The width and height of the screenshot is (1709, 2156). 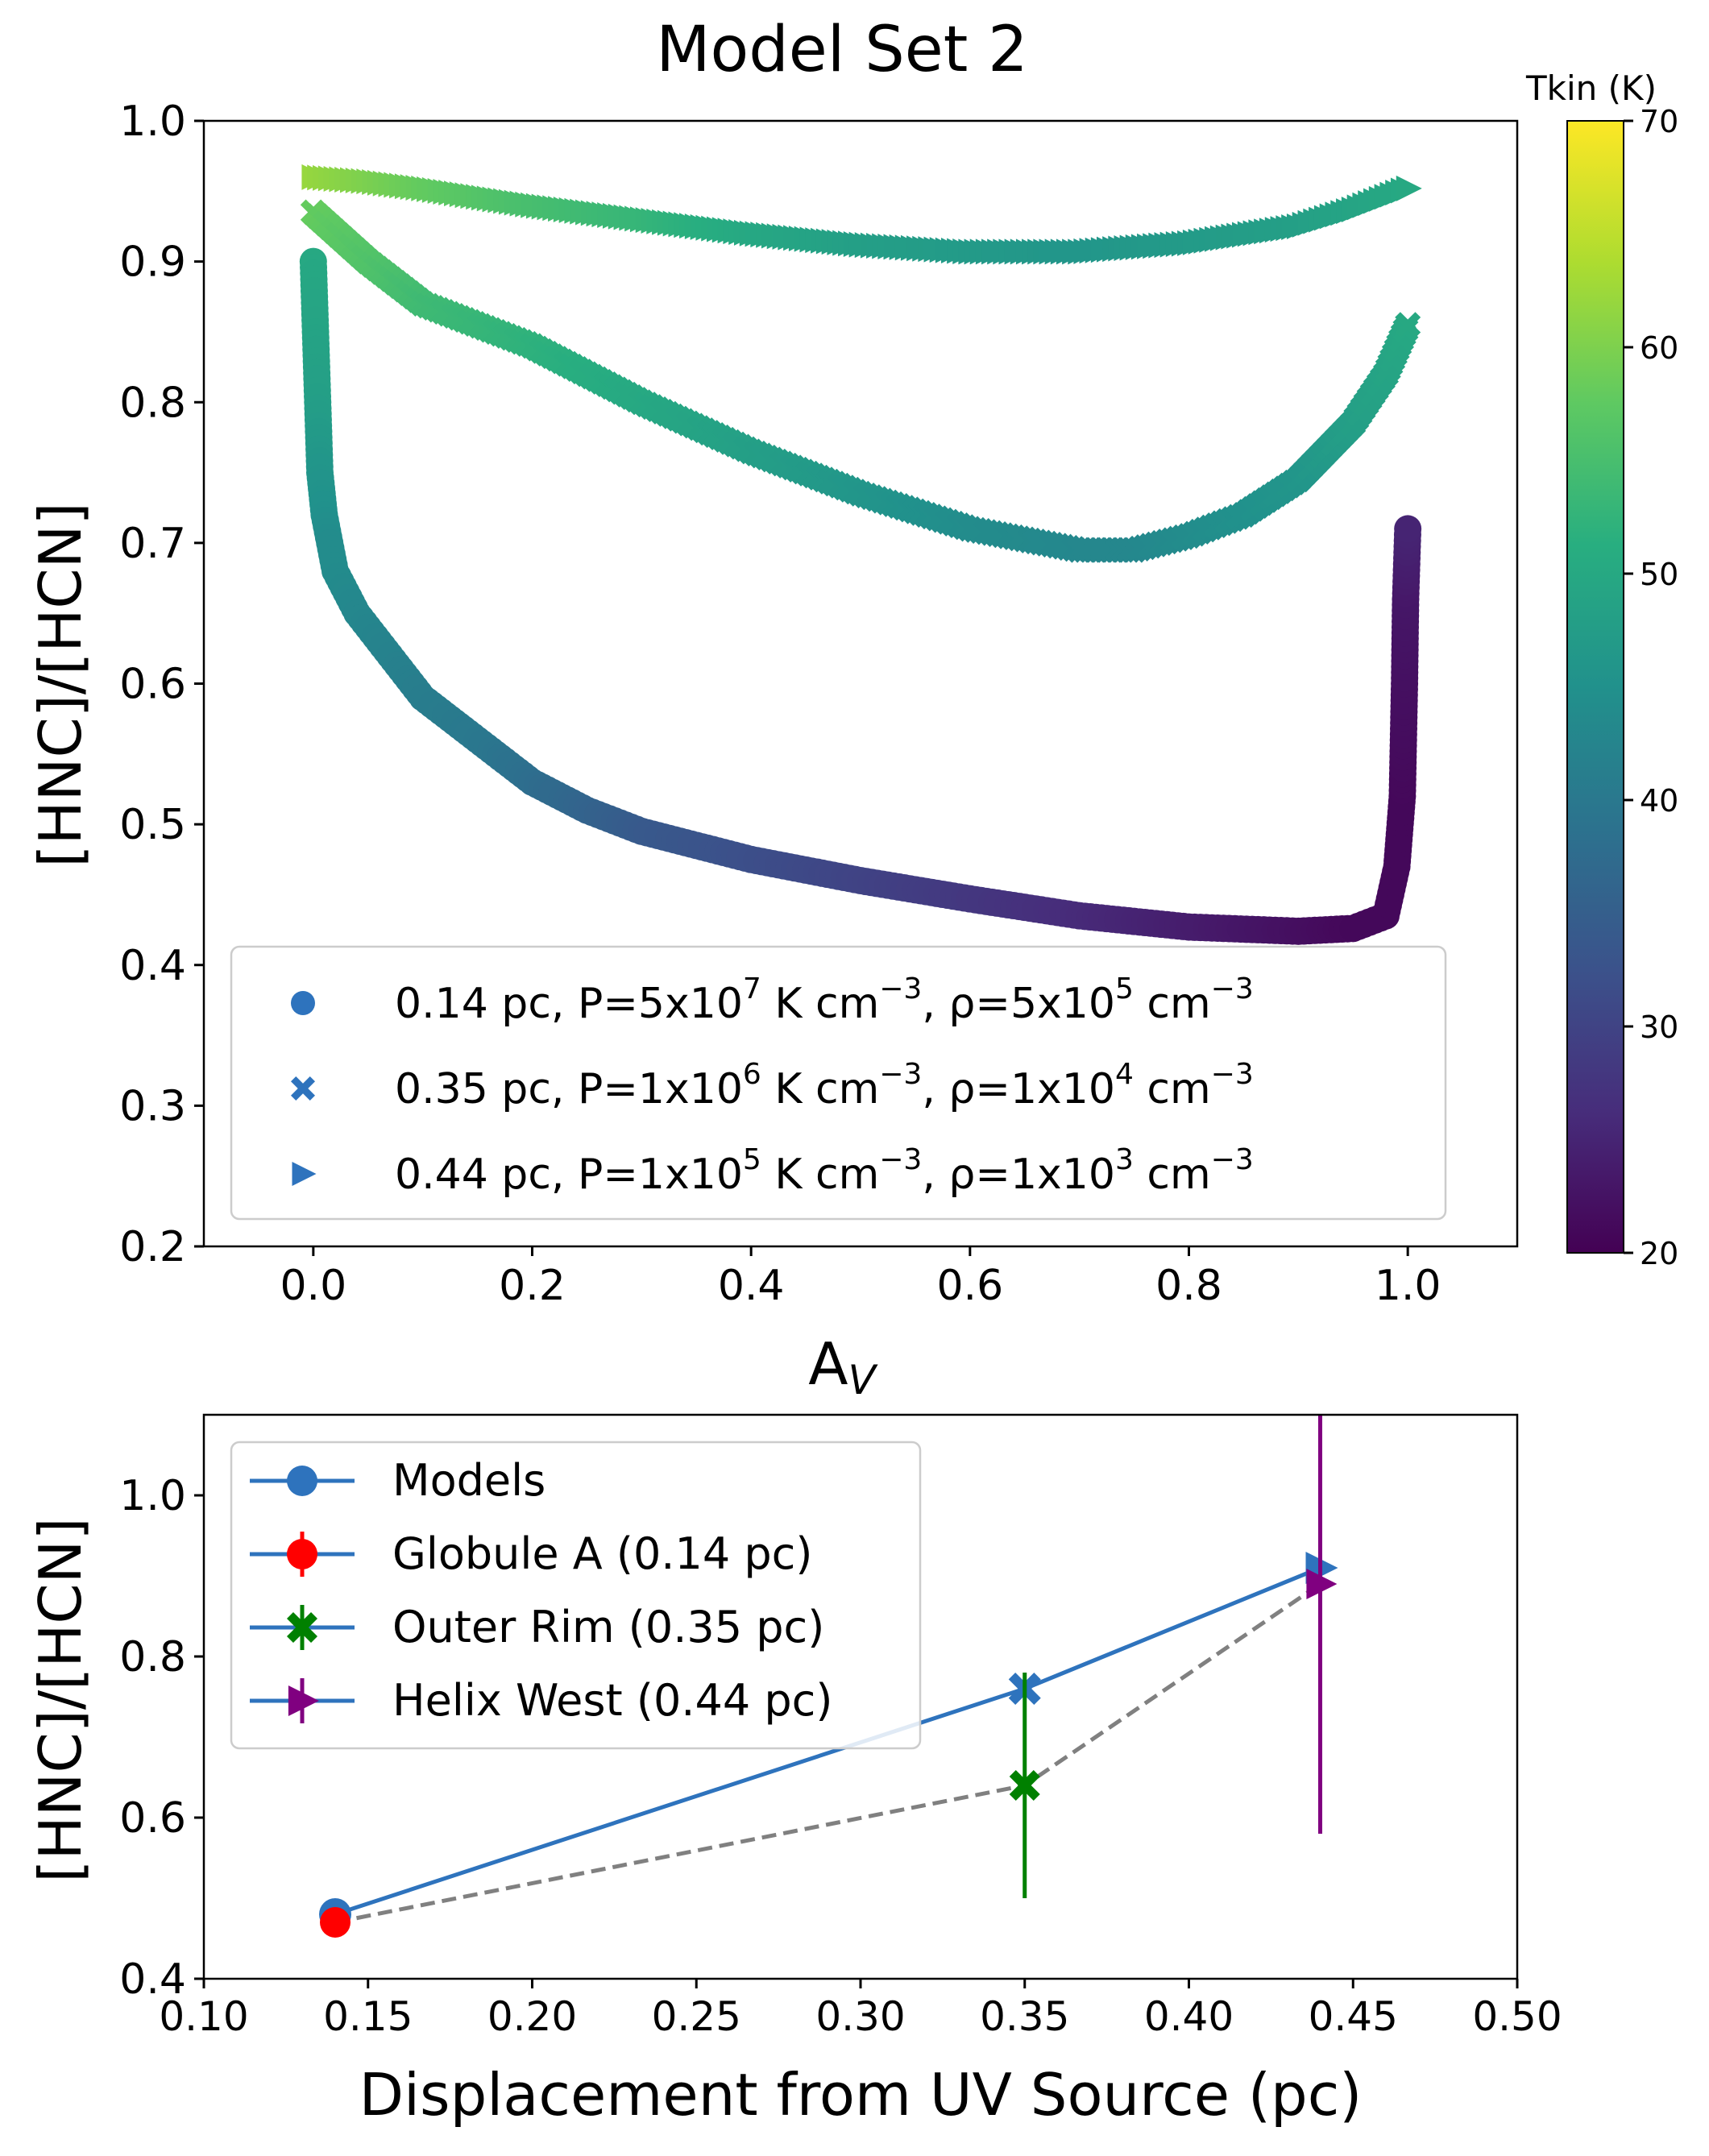 I want to click on colorbar-ticks: 20 30 40 50 60 70, so click(x=1651, y=688).